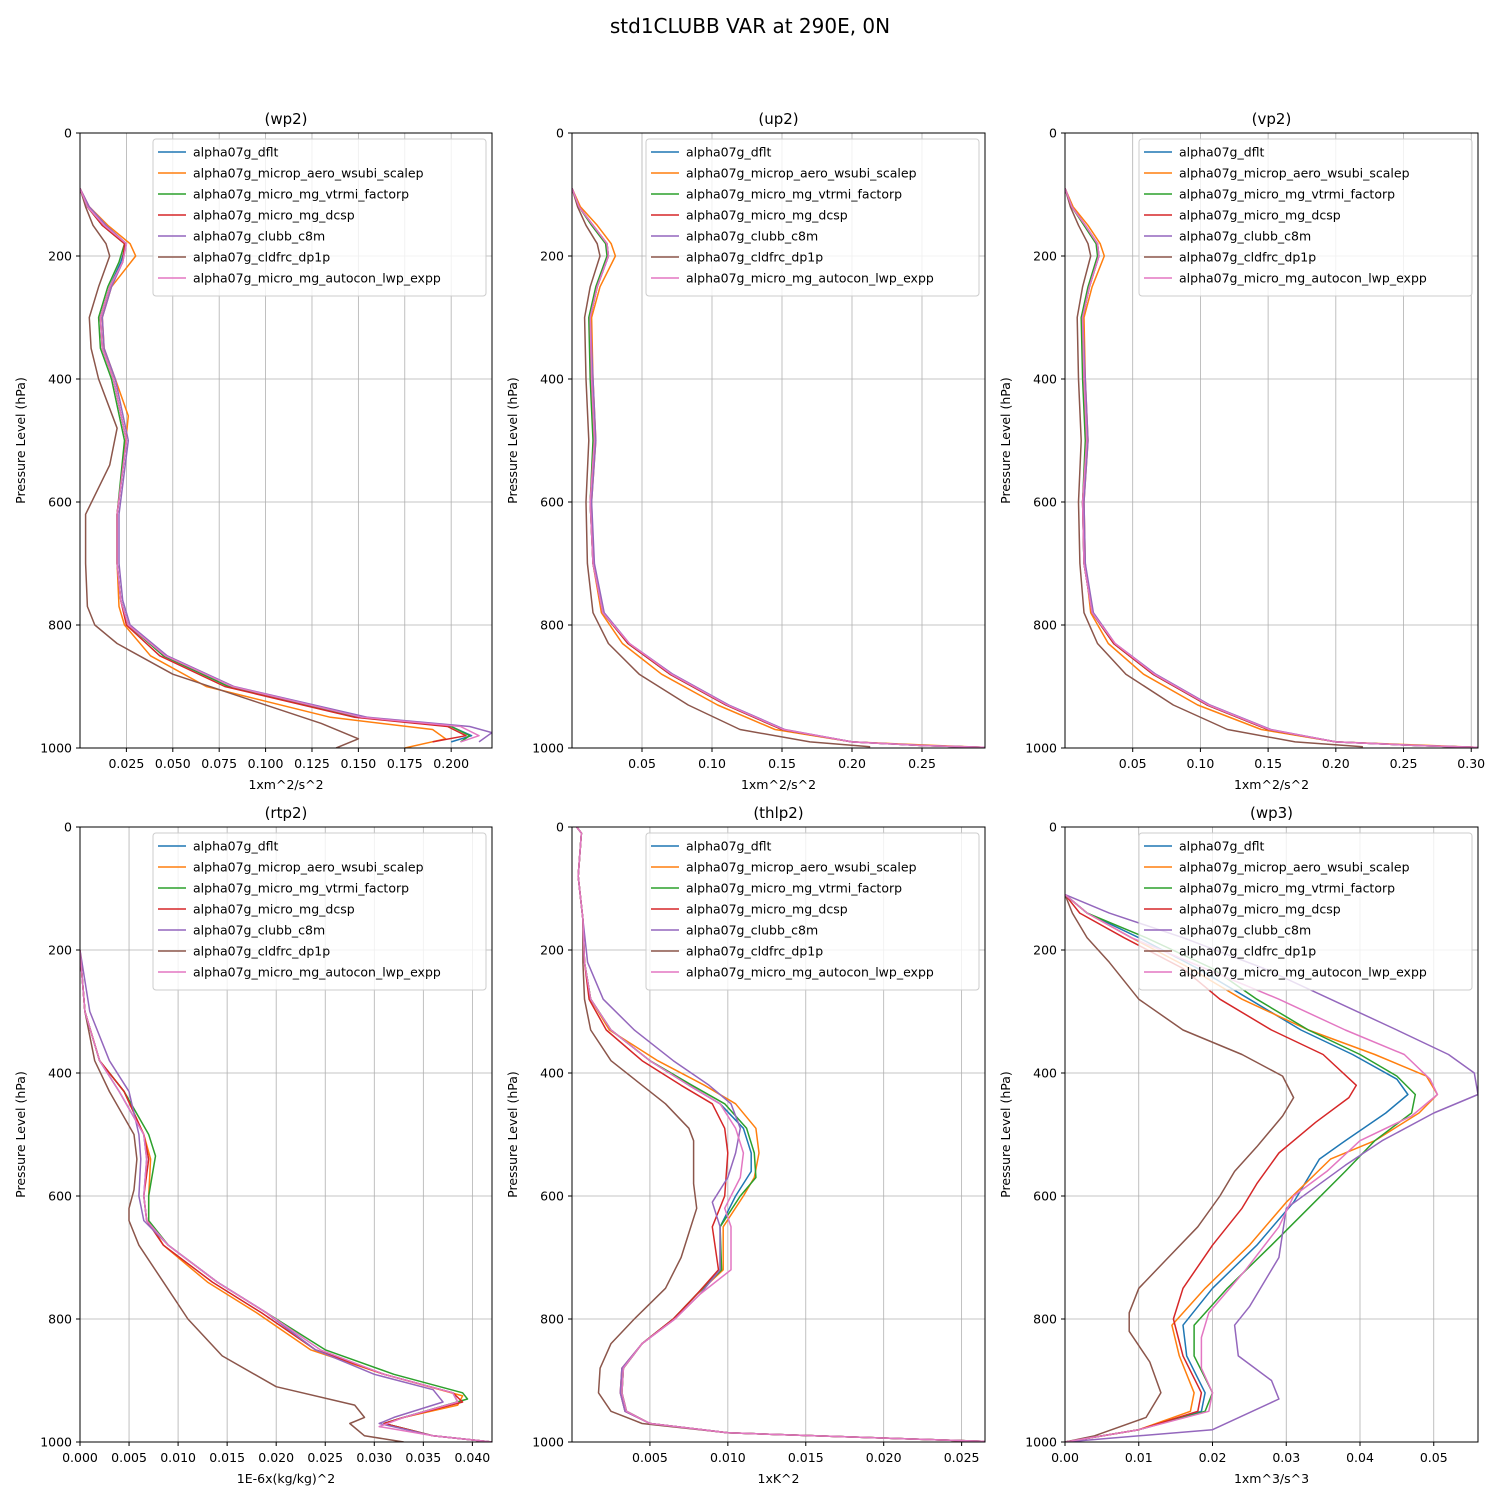  I want to click on x-axis-label: 1E-6x(kg/kg)^2, so click(286, 1478).